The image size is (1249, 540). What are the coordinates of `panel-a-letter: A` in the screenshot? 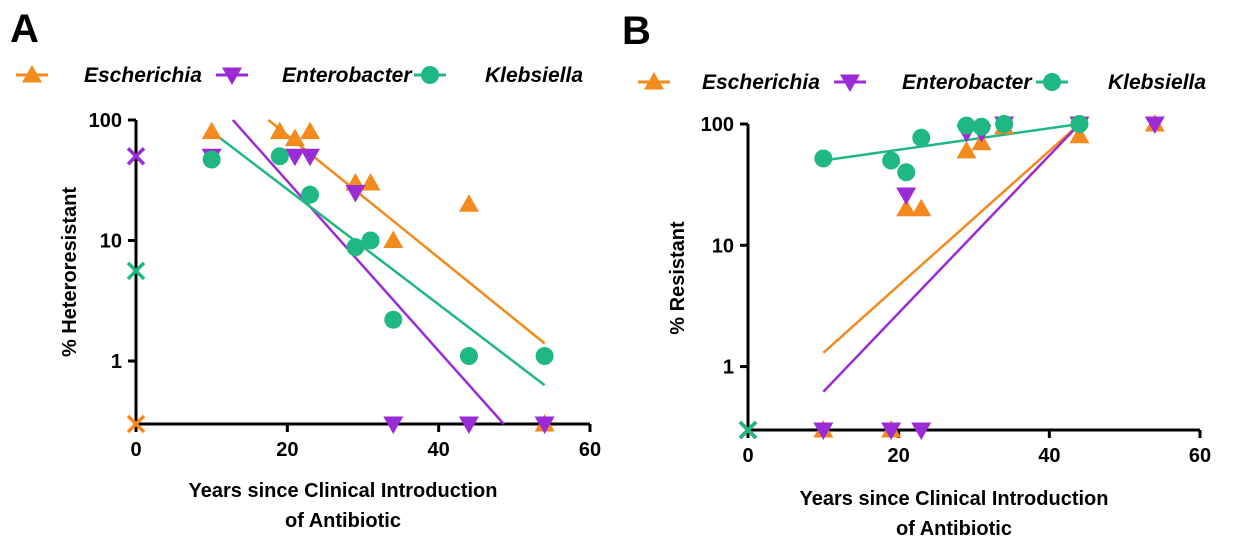 It's located at (24, 29).